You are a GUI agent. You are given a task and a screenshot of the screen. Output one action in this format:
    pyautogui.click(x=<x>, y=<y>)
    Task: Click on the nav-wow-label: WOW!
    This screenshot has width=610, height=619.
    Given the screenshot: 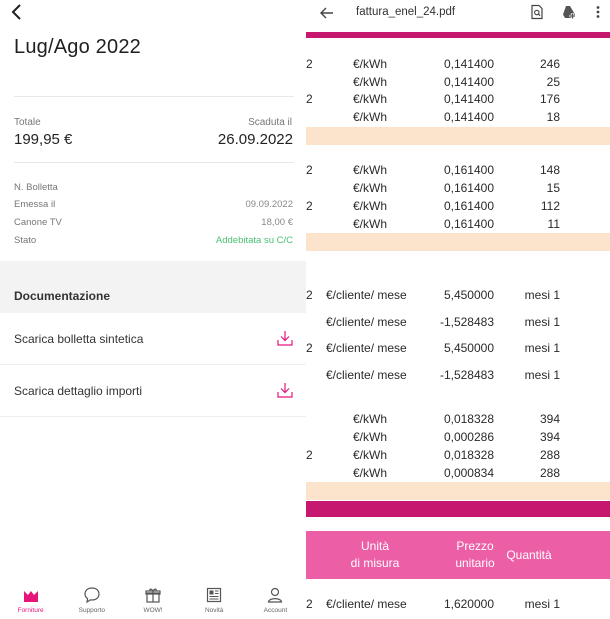 What is the action you would take?
    pyautogui.click(x=153, y=610)
    